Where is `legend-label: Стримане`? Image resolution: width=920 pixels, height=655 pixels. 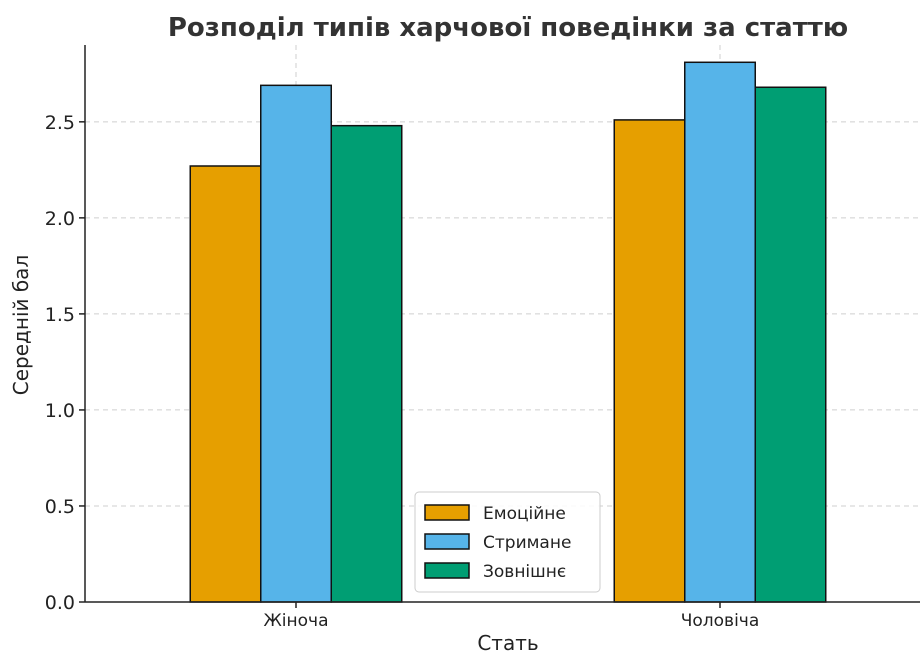
legend-label: Стримане is located at coordinates (527, 543).